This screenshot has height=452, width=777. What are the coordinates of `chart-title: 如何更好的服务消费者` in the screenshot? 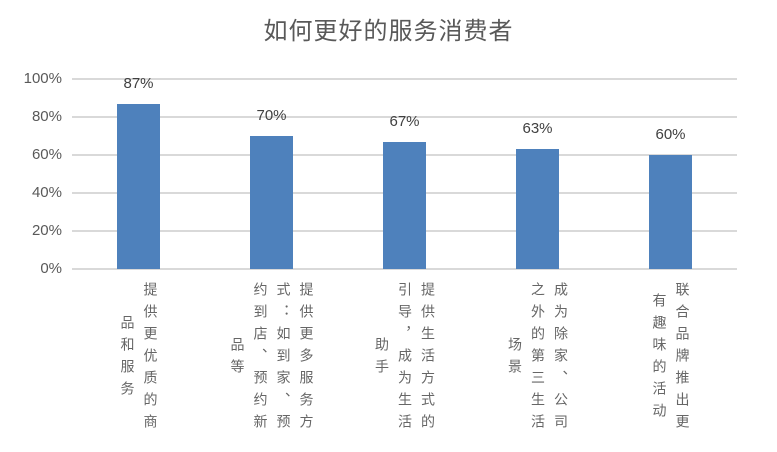 It's located at (388, 32).